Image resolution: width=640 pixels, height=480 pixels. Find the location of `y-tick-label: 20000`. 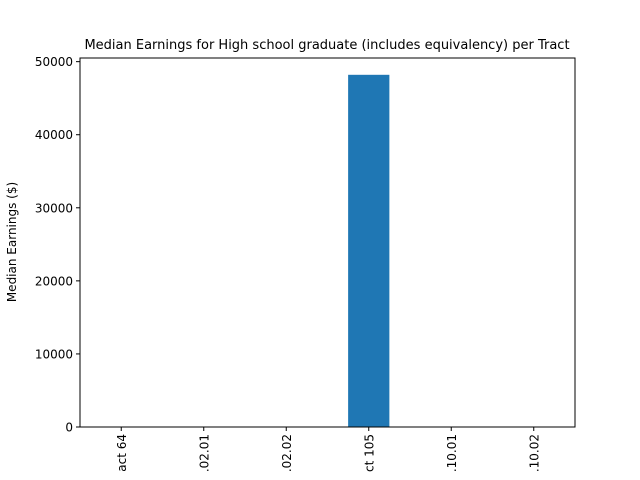

y-tick-label: 20000 is located at coordinates (54, 281).